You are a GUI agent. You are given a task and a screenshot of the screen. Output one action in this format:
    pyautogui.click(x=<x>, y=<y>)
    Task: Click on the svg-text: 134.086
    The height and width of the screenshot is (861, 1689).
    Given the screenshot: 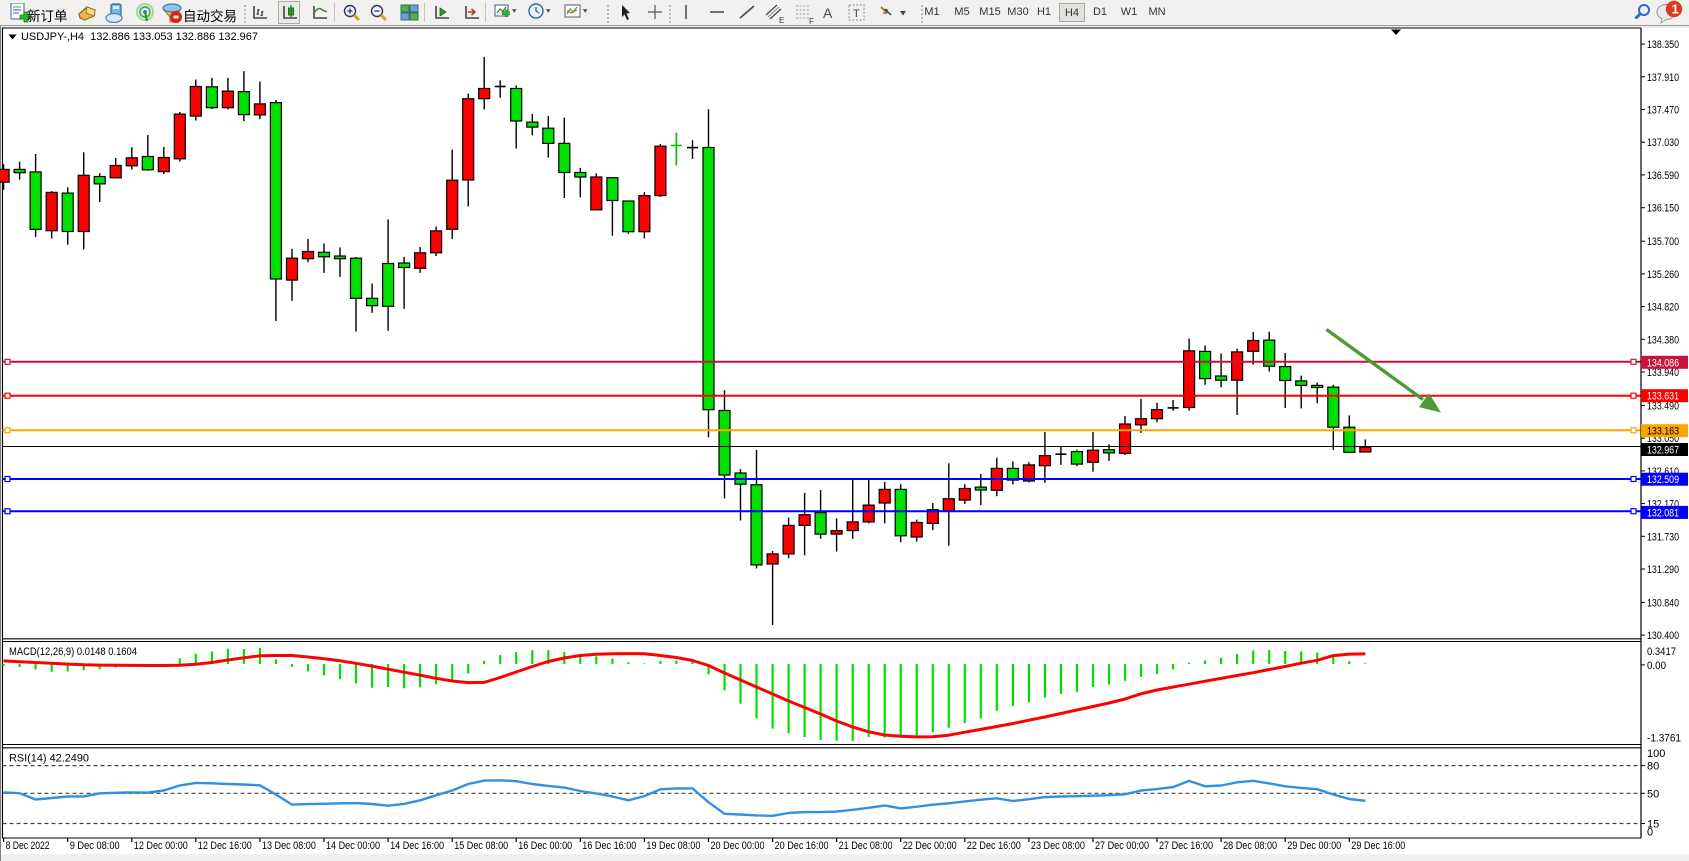 What is the action you would take?
    pyautogui.click(x=1663, y=363)
    